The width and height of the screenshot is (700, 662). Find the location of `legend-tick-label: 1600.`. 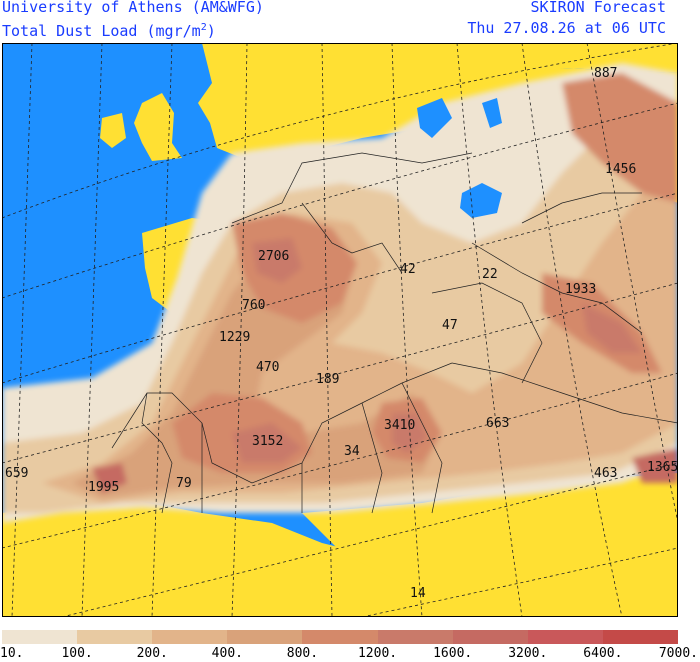

legend-tick-label: 1600. is located at coordinates (453, 653).